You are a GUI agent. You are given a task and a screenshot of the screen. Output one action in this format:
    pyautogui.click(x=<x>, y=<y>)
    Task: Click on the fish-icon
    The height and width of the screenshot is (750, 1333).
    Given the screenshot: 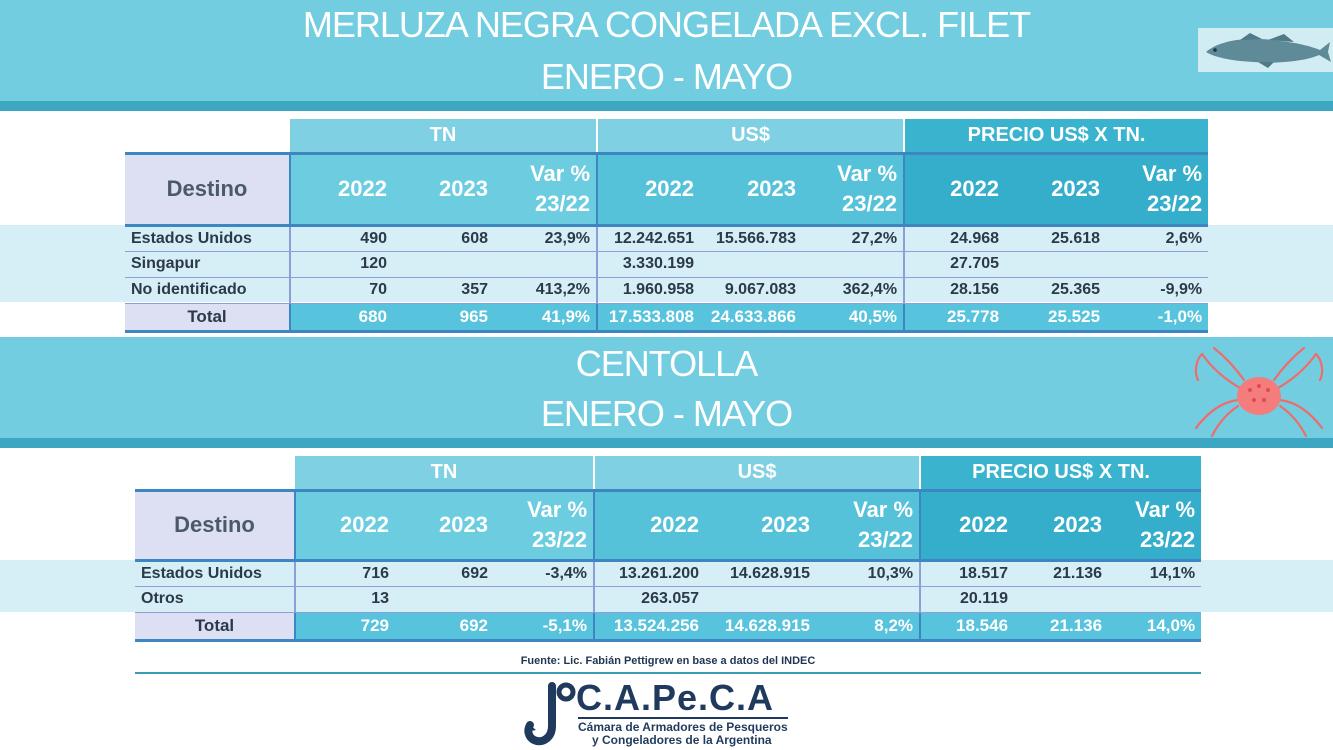 What is the action you would take?
    pyautogui.click(x=1265, y=50)
    